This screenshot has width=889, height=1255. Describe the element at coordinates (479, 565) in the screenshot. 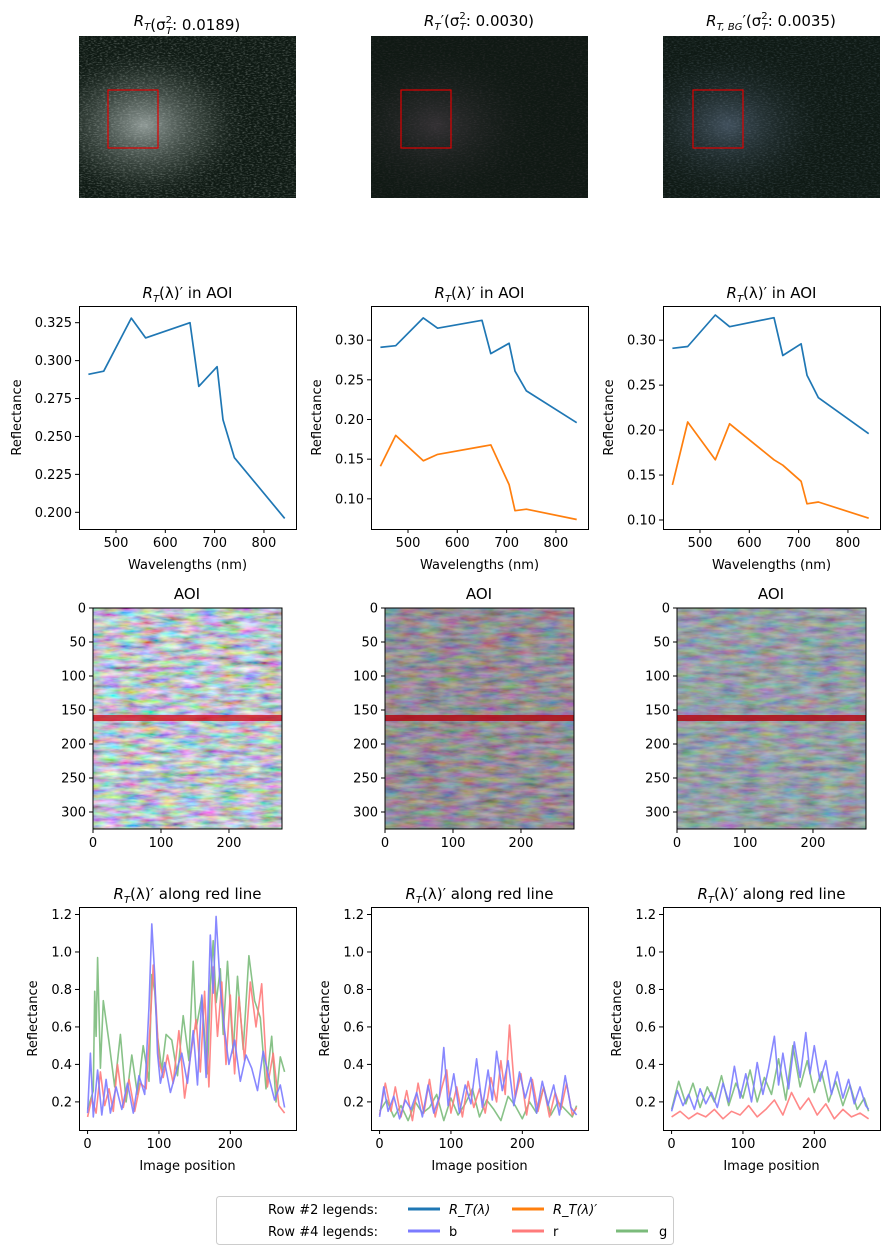

I see `x-axis-label-1: Wavelengths (nm)` at that location.